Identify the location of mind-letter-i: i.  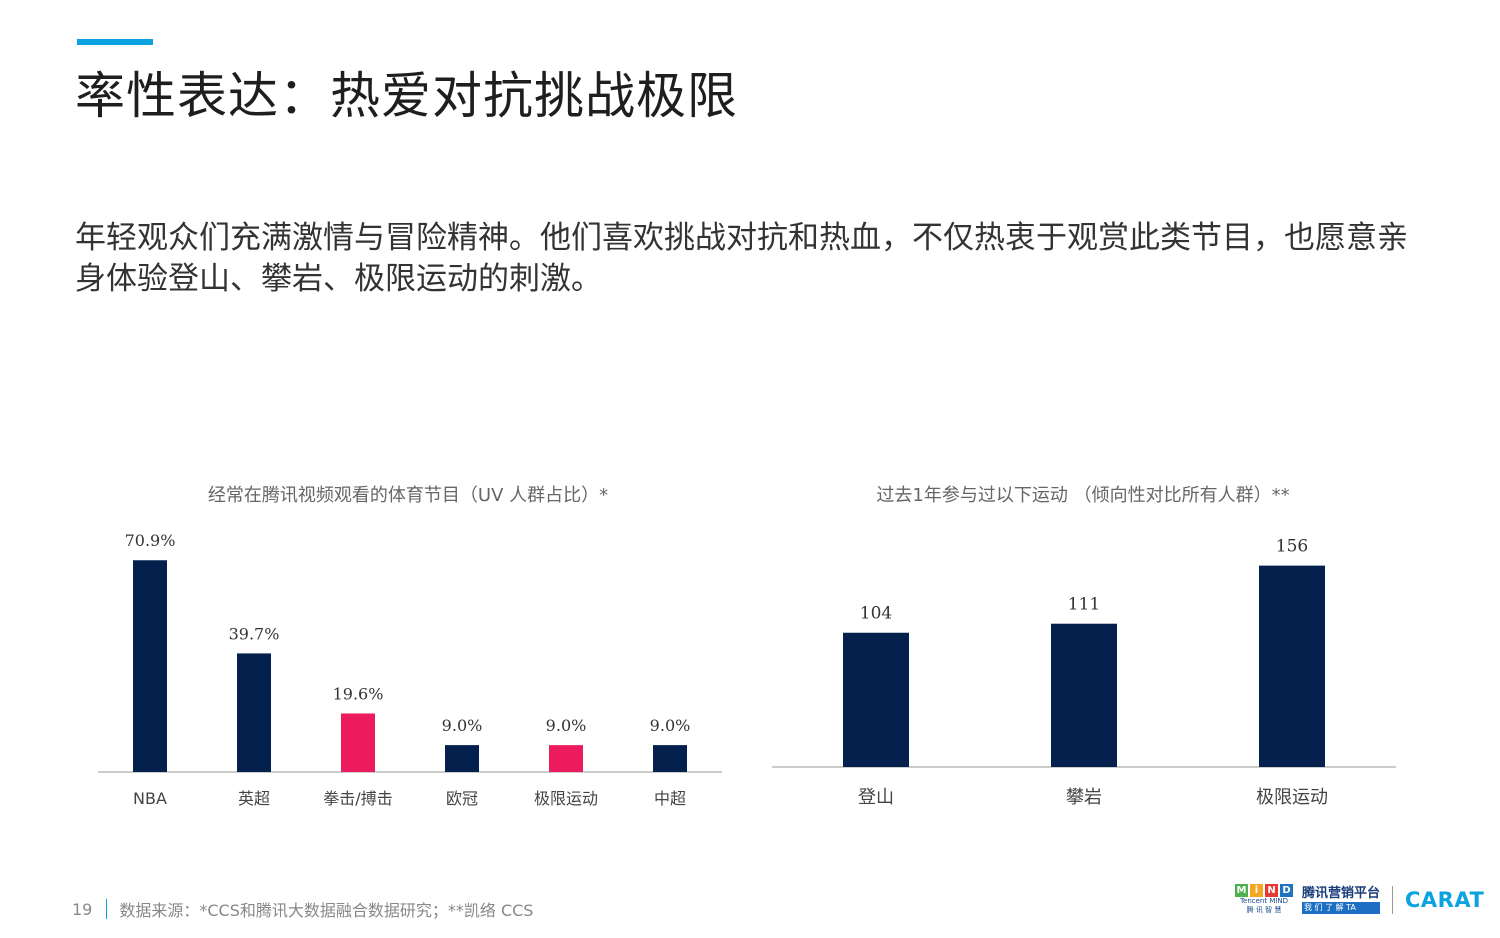
(1256, 890).